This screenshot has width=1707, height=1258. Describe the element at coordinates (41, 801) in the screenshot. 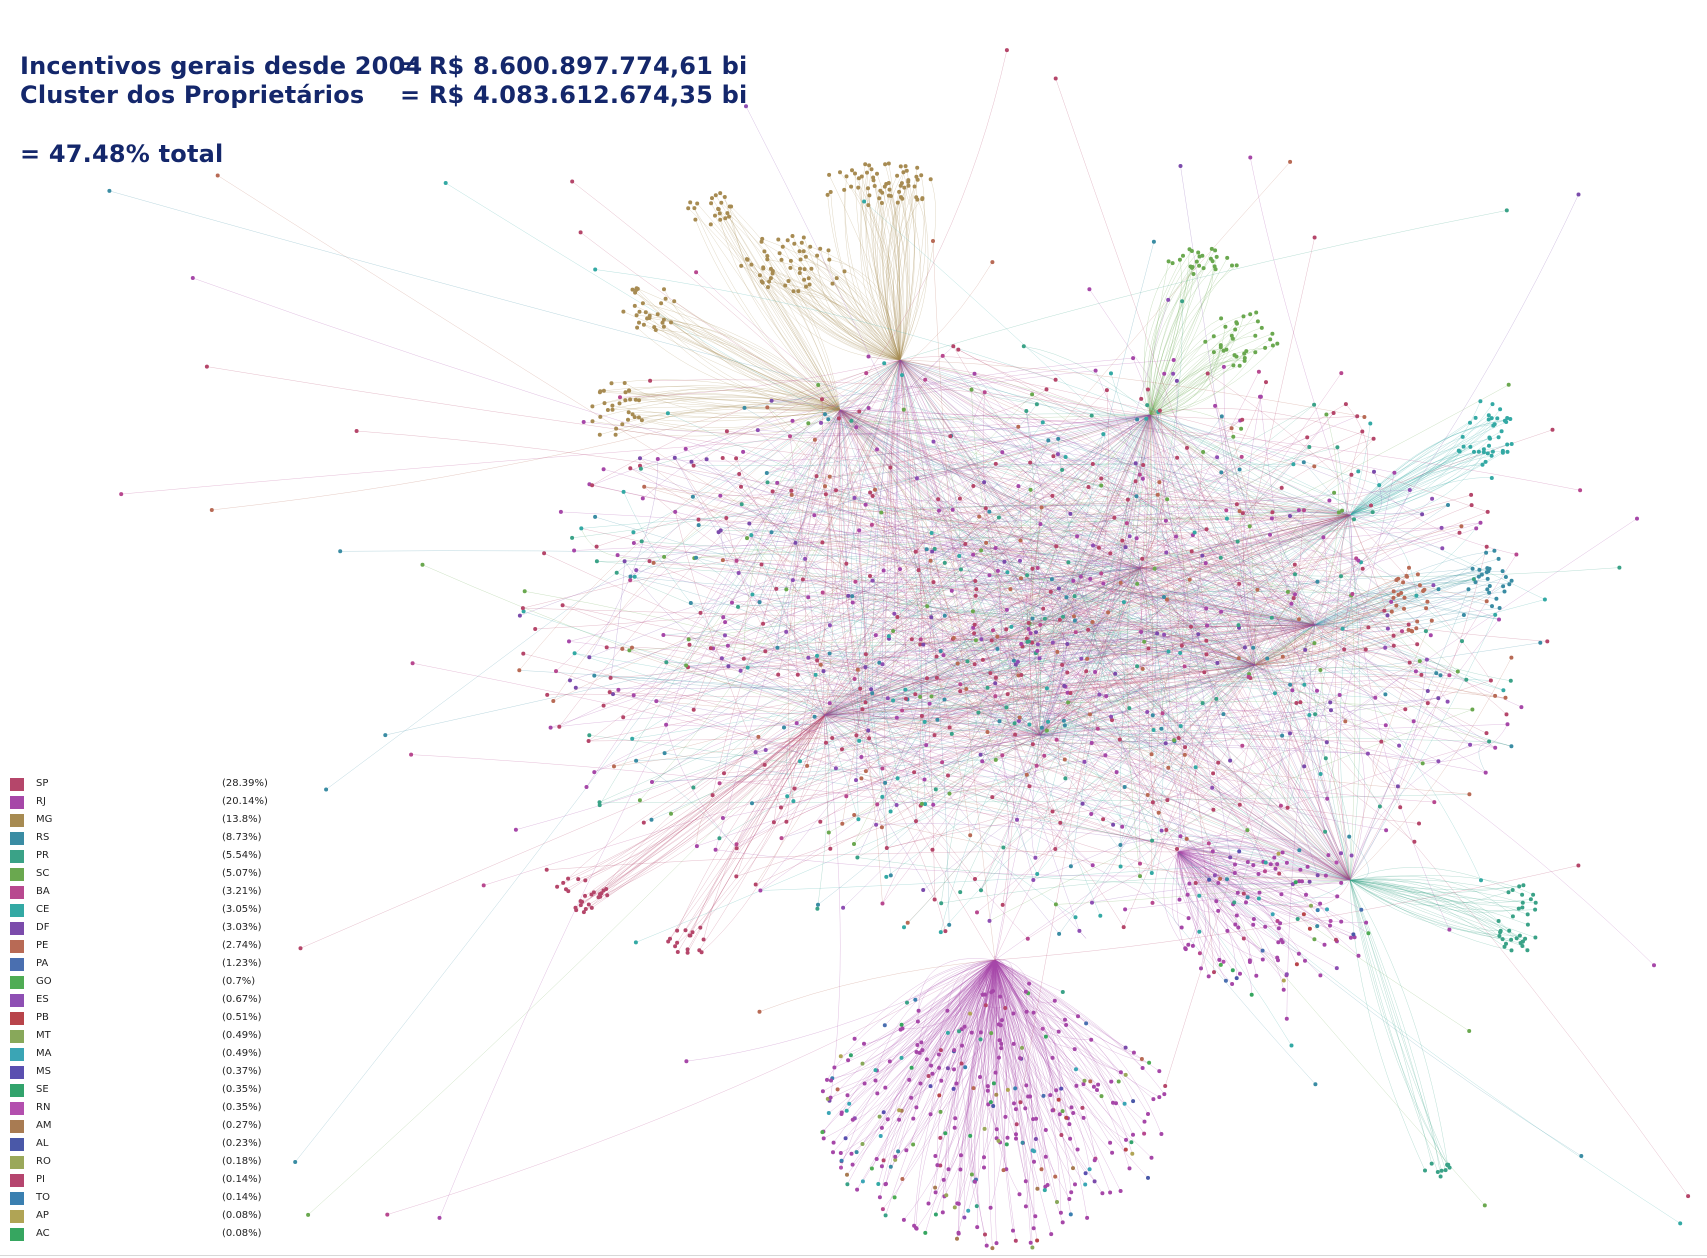

I see `legend-state-label: RJ` at that location.